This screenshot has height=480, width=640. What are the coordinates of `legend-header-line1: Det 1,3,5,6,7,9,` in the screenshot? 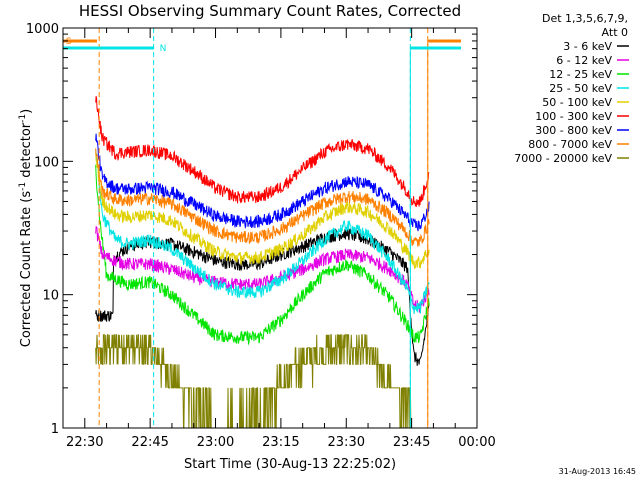 It's located at (585, 18).